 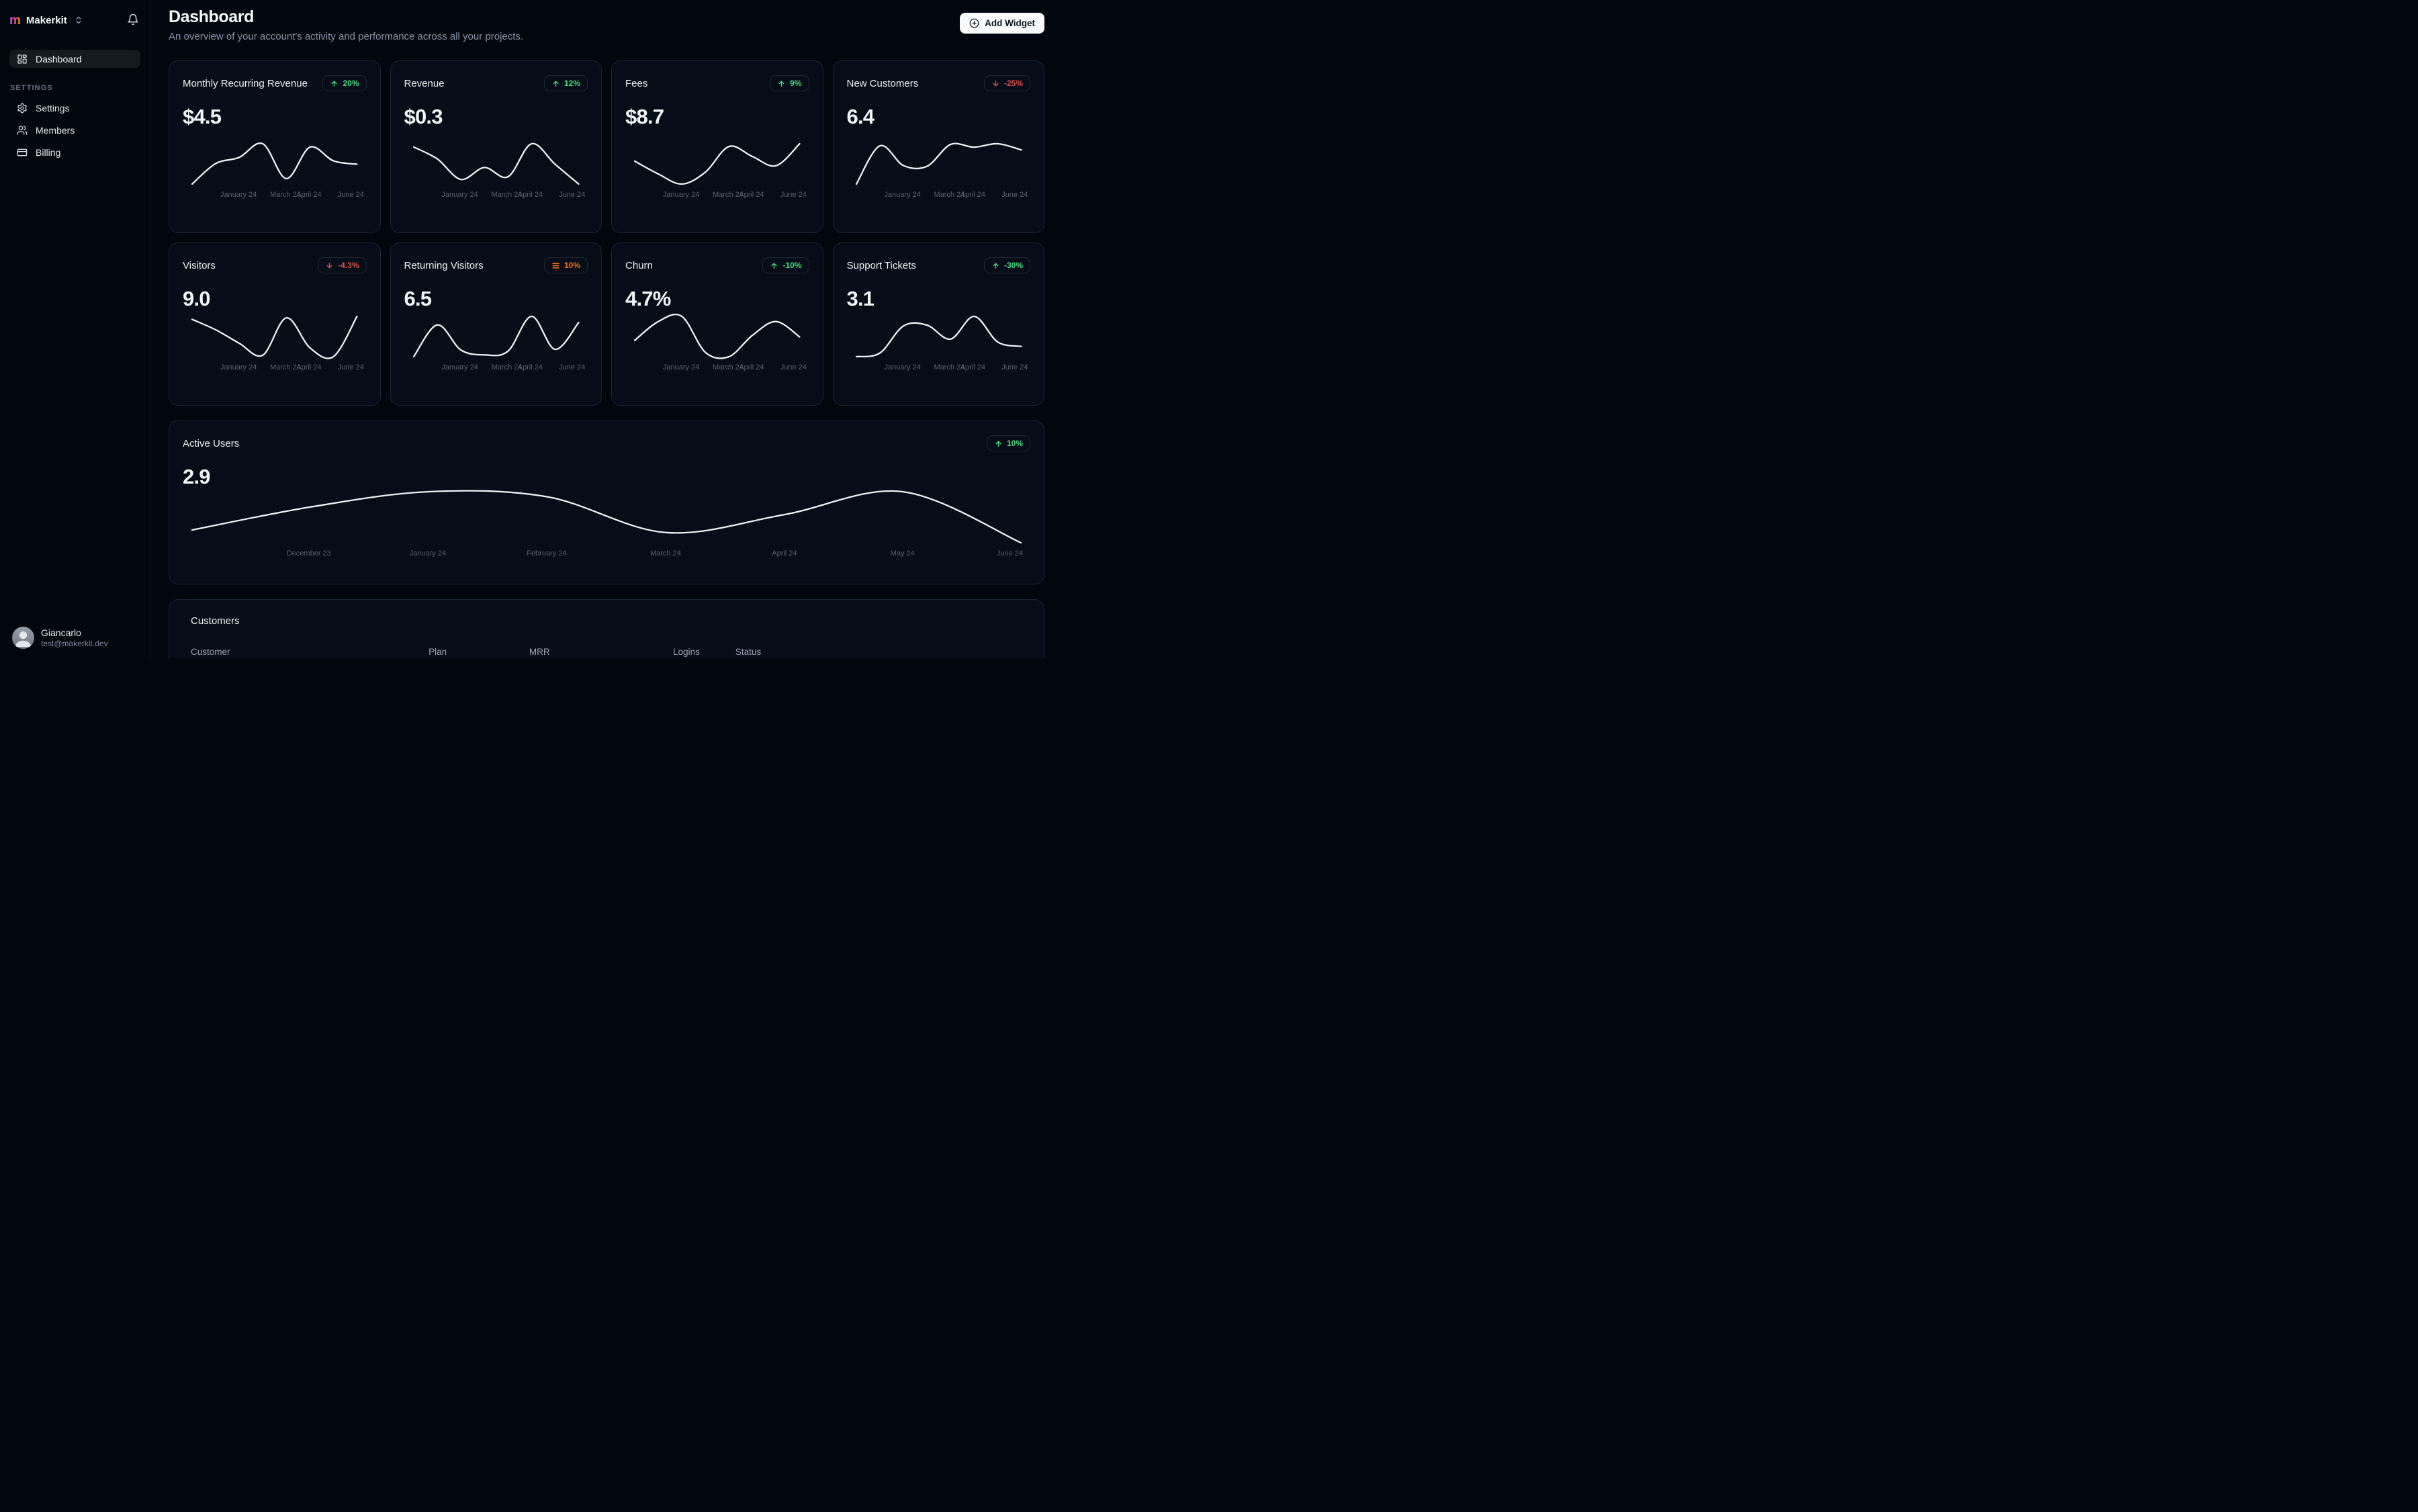 I want to click on sidebar-item-label: Members, so click(x=55, y=130).